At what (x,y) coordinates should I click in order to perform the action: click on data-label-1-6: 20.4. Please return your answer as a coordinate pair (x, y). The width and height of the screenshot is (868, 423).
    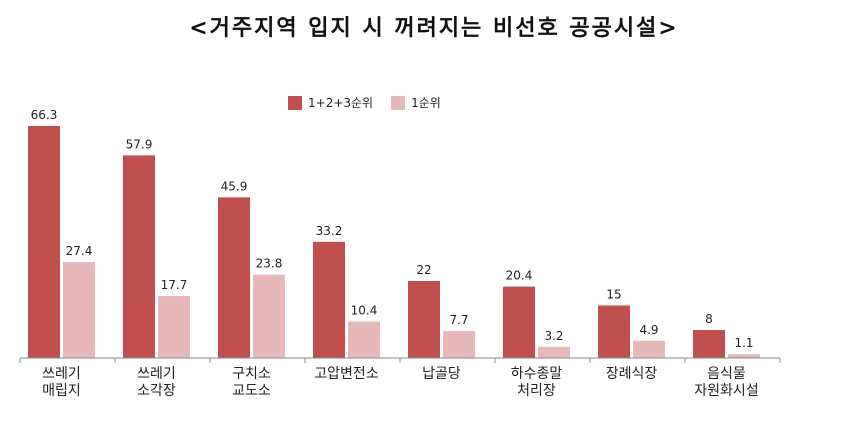
    Looking at the image, I should click on (519, 276).